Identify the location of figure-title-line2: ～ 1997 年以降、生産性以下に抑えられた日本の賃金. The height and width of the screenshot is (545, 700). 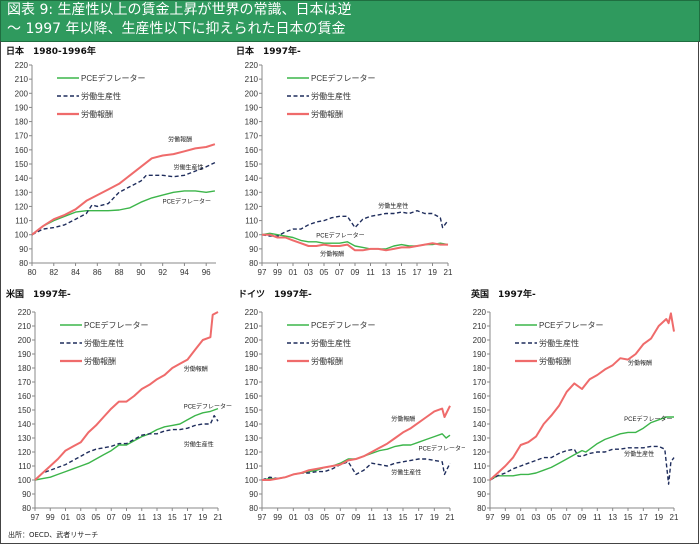
(176, 29).